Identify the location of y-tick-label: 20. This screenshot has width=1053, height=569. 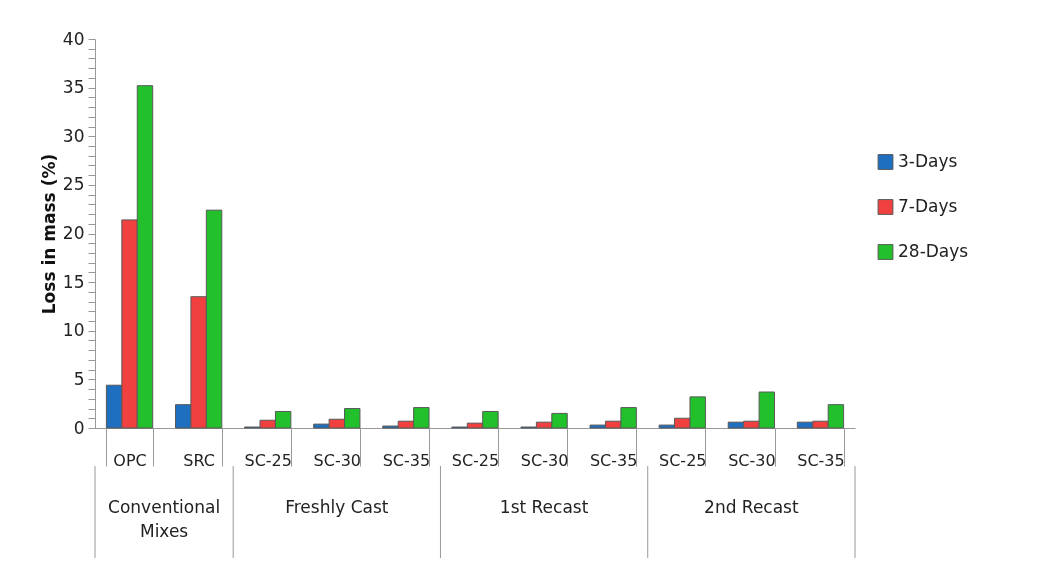
(73, 233).